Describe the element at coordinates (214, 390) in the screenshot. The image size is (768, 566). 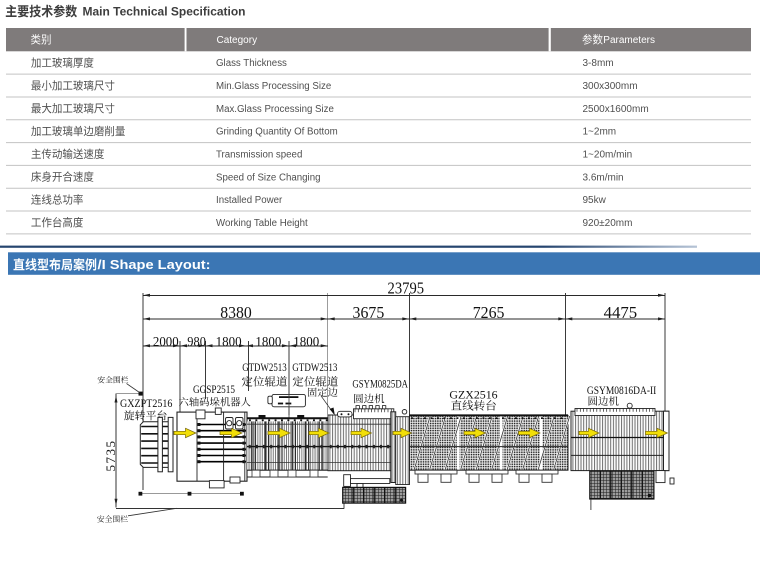
I see `svg-text: GGSP2515` at that location.